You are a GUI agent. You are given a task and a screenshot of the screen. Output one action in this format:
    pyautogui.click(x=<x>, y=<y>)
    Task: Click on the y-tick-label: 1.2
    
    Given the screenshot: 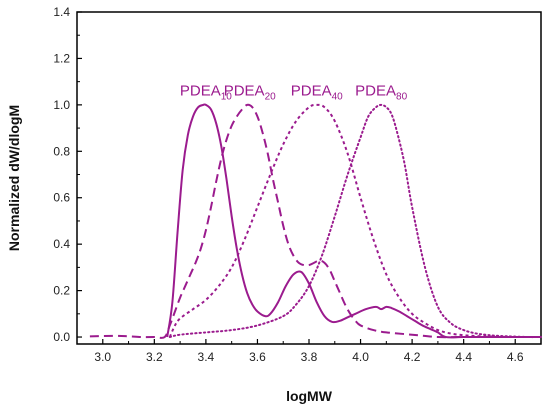 What is the action you would take?
    pyautogui.click(x=61, y=58)
    